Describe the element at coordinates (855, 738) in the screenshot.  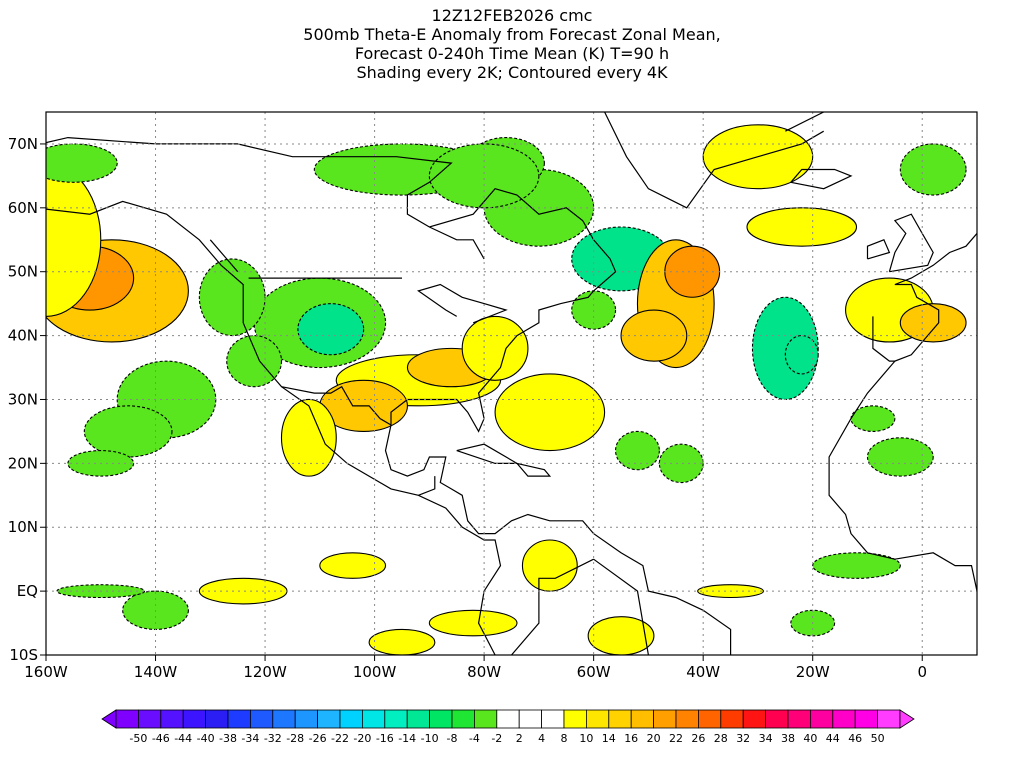
I see `colorbar-label: 46` at that location.